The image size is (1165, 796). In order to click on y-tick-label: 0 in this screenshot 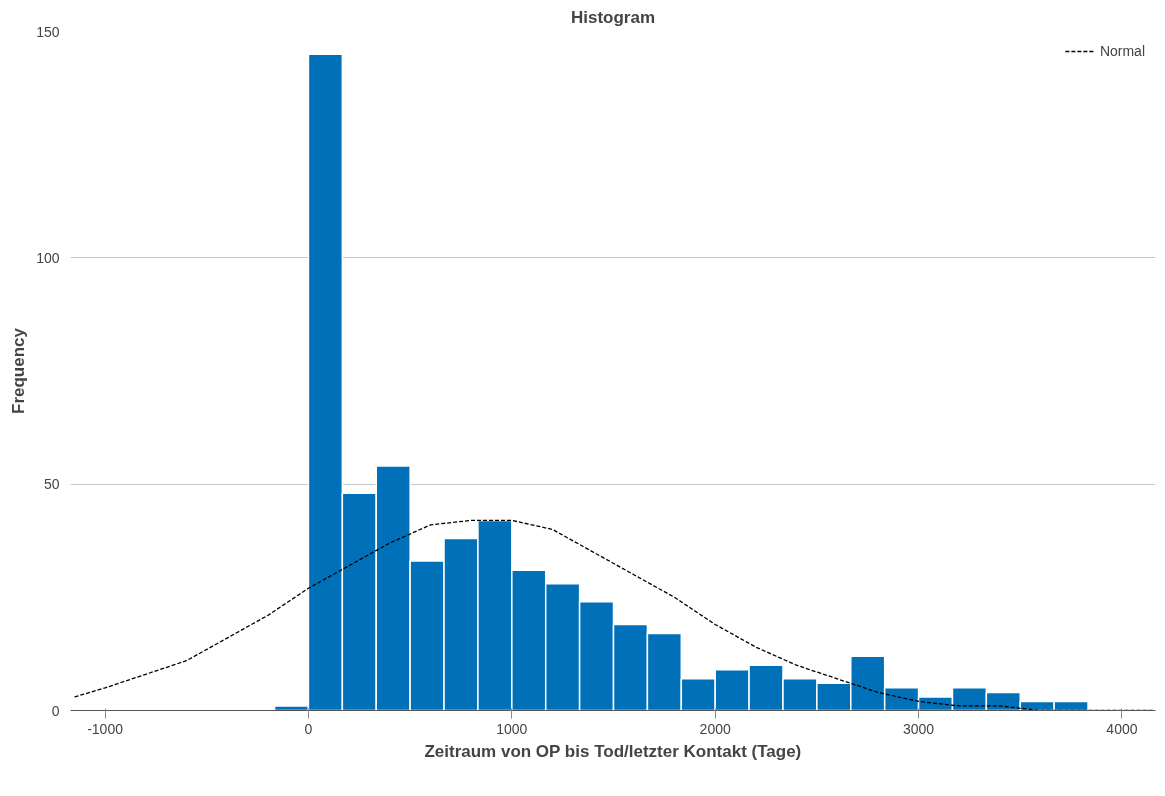, I will do `click(55, 710)`.